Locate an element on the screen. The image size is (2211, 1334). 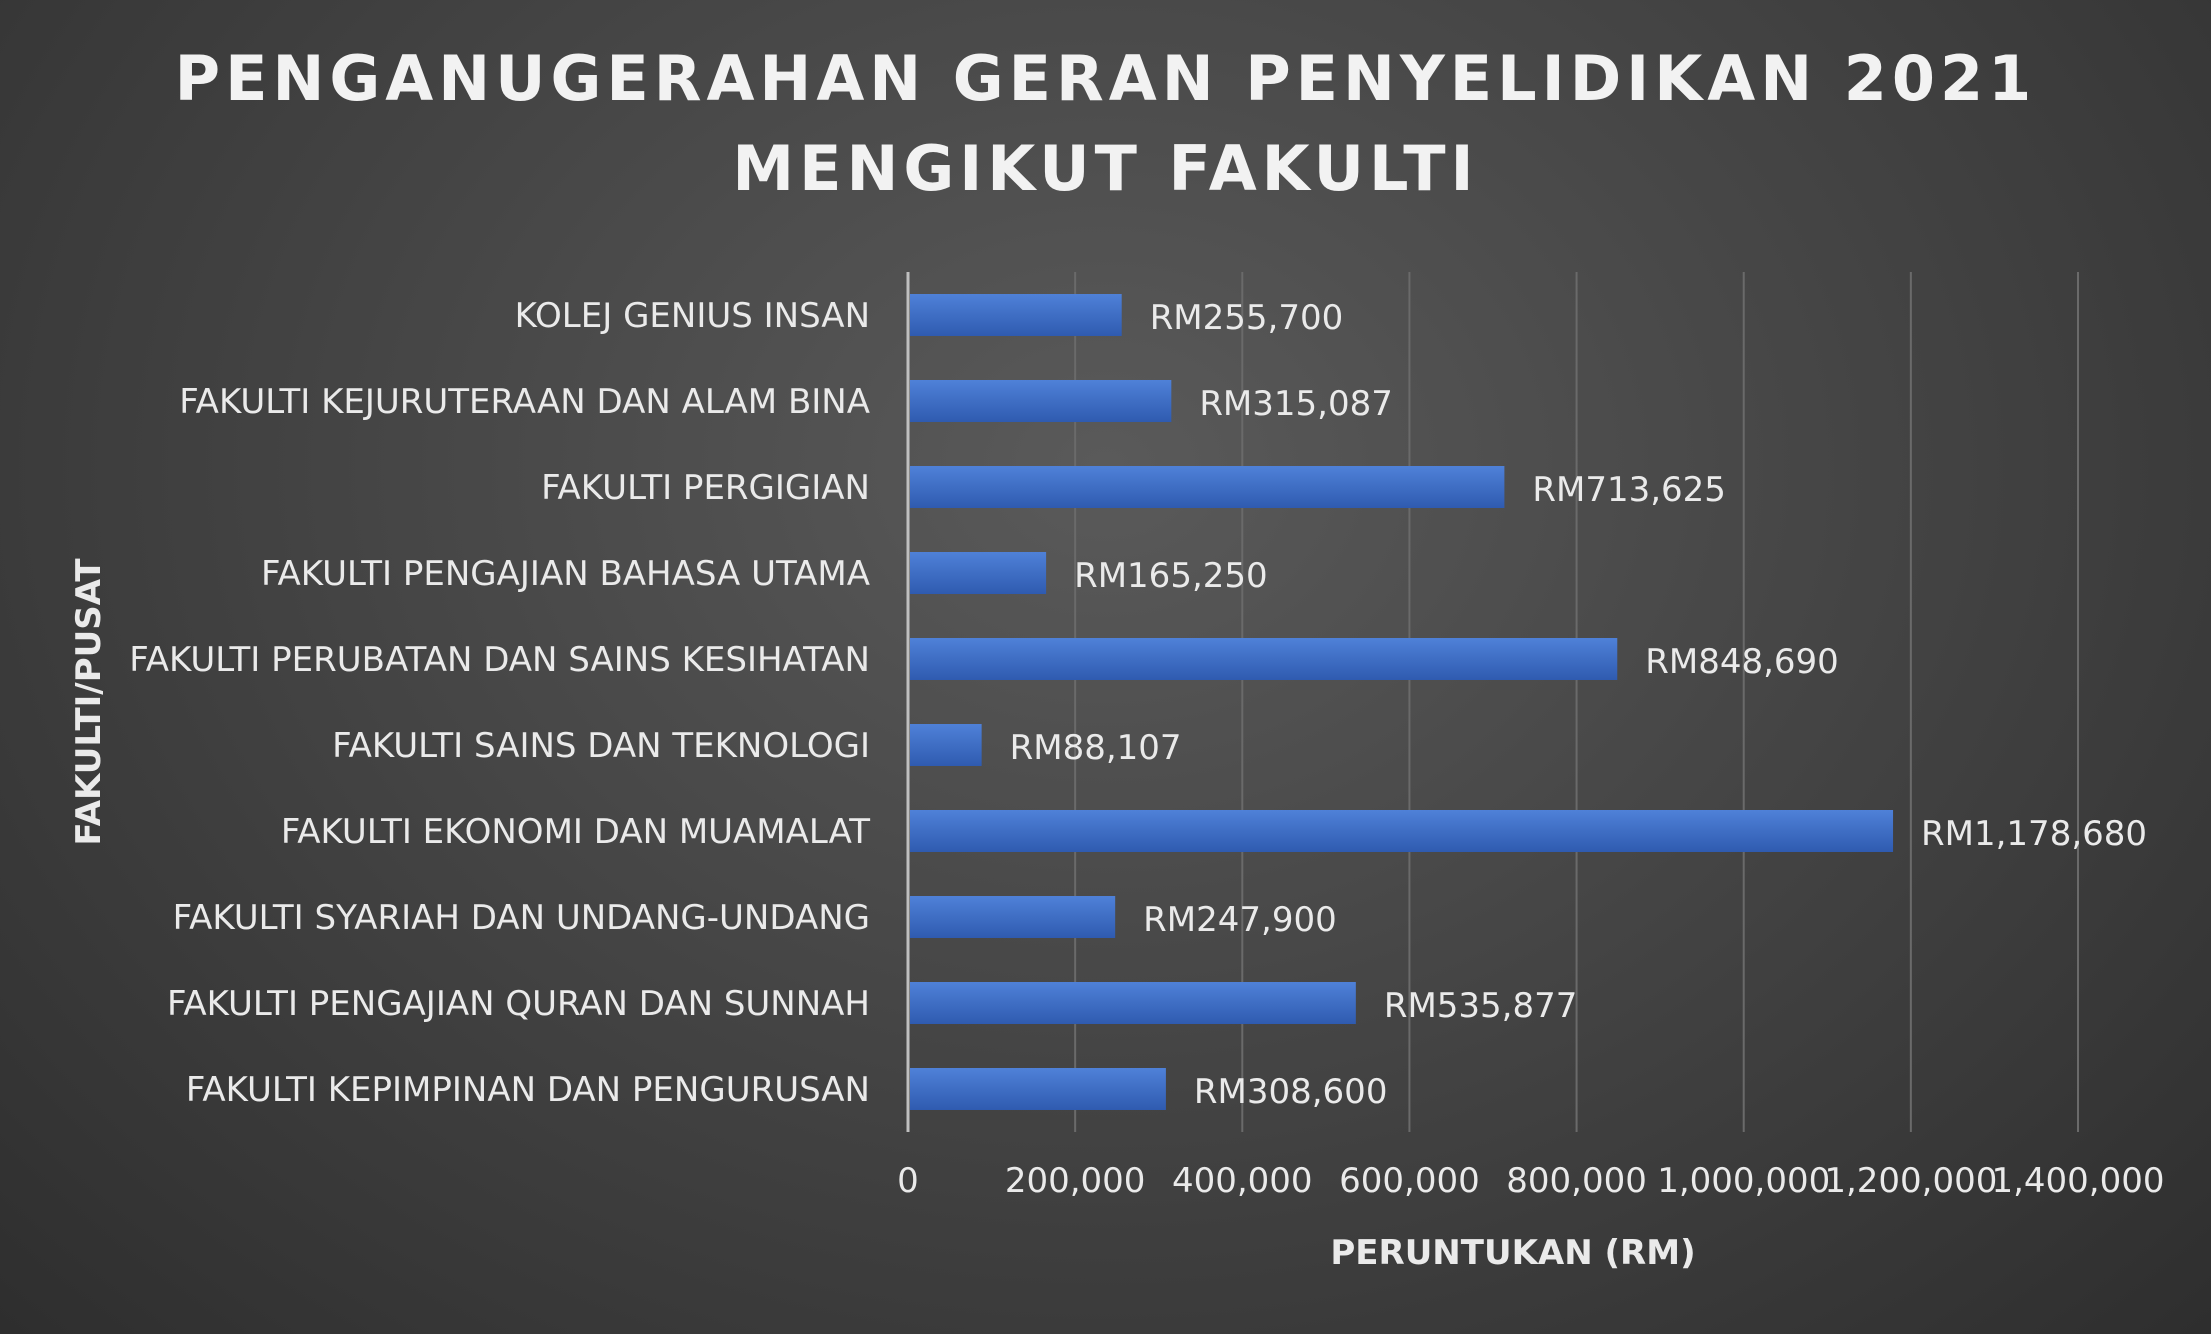
x-tick-label: 800,000 is located at coordinates (1576, 1181).